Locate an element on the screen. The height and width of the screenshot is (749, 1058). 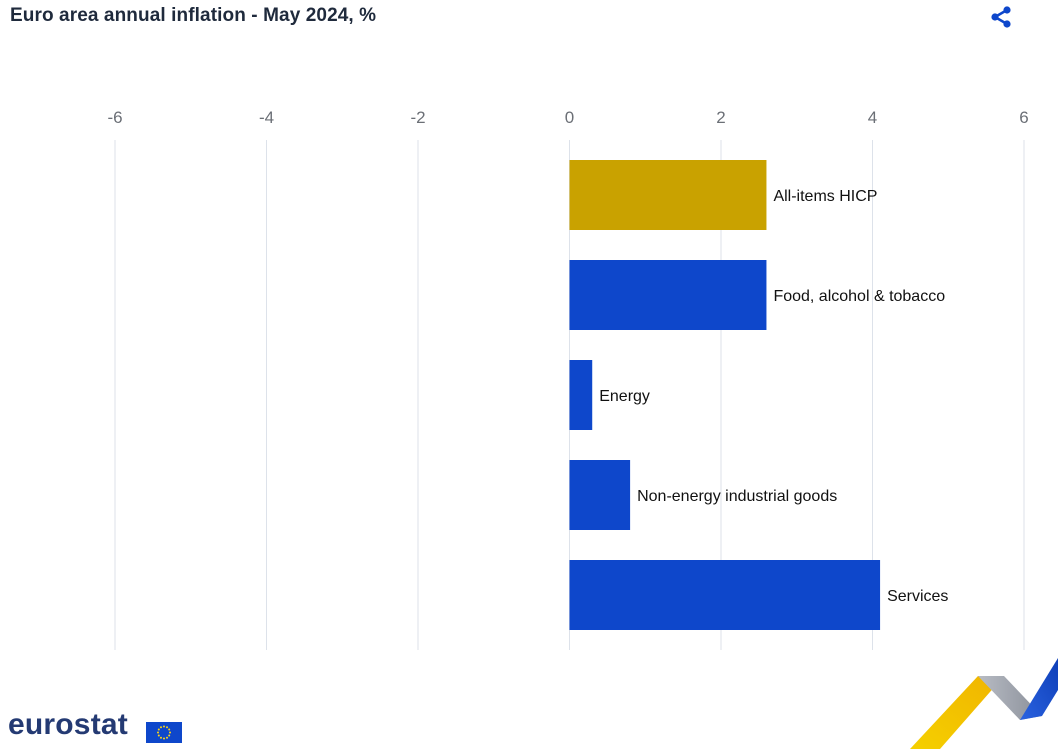
x-axis-ticks: -6 -4 -2 0 2 4 6 is located at coordinates (567, 117).